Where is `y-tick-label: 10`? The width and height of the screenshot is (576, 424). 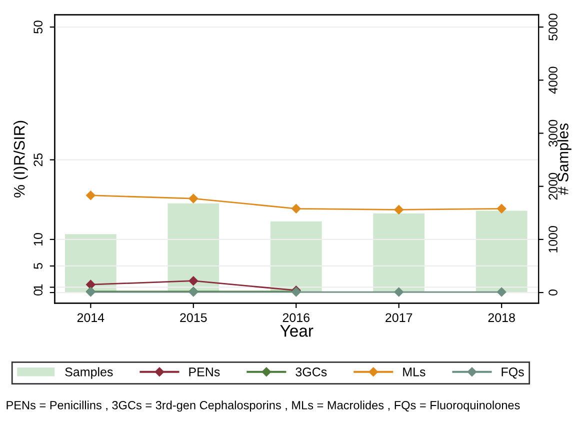
y-tick-label: 10 is located at coordinates (38, 239).